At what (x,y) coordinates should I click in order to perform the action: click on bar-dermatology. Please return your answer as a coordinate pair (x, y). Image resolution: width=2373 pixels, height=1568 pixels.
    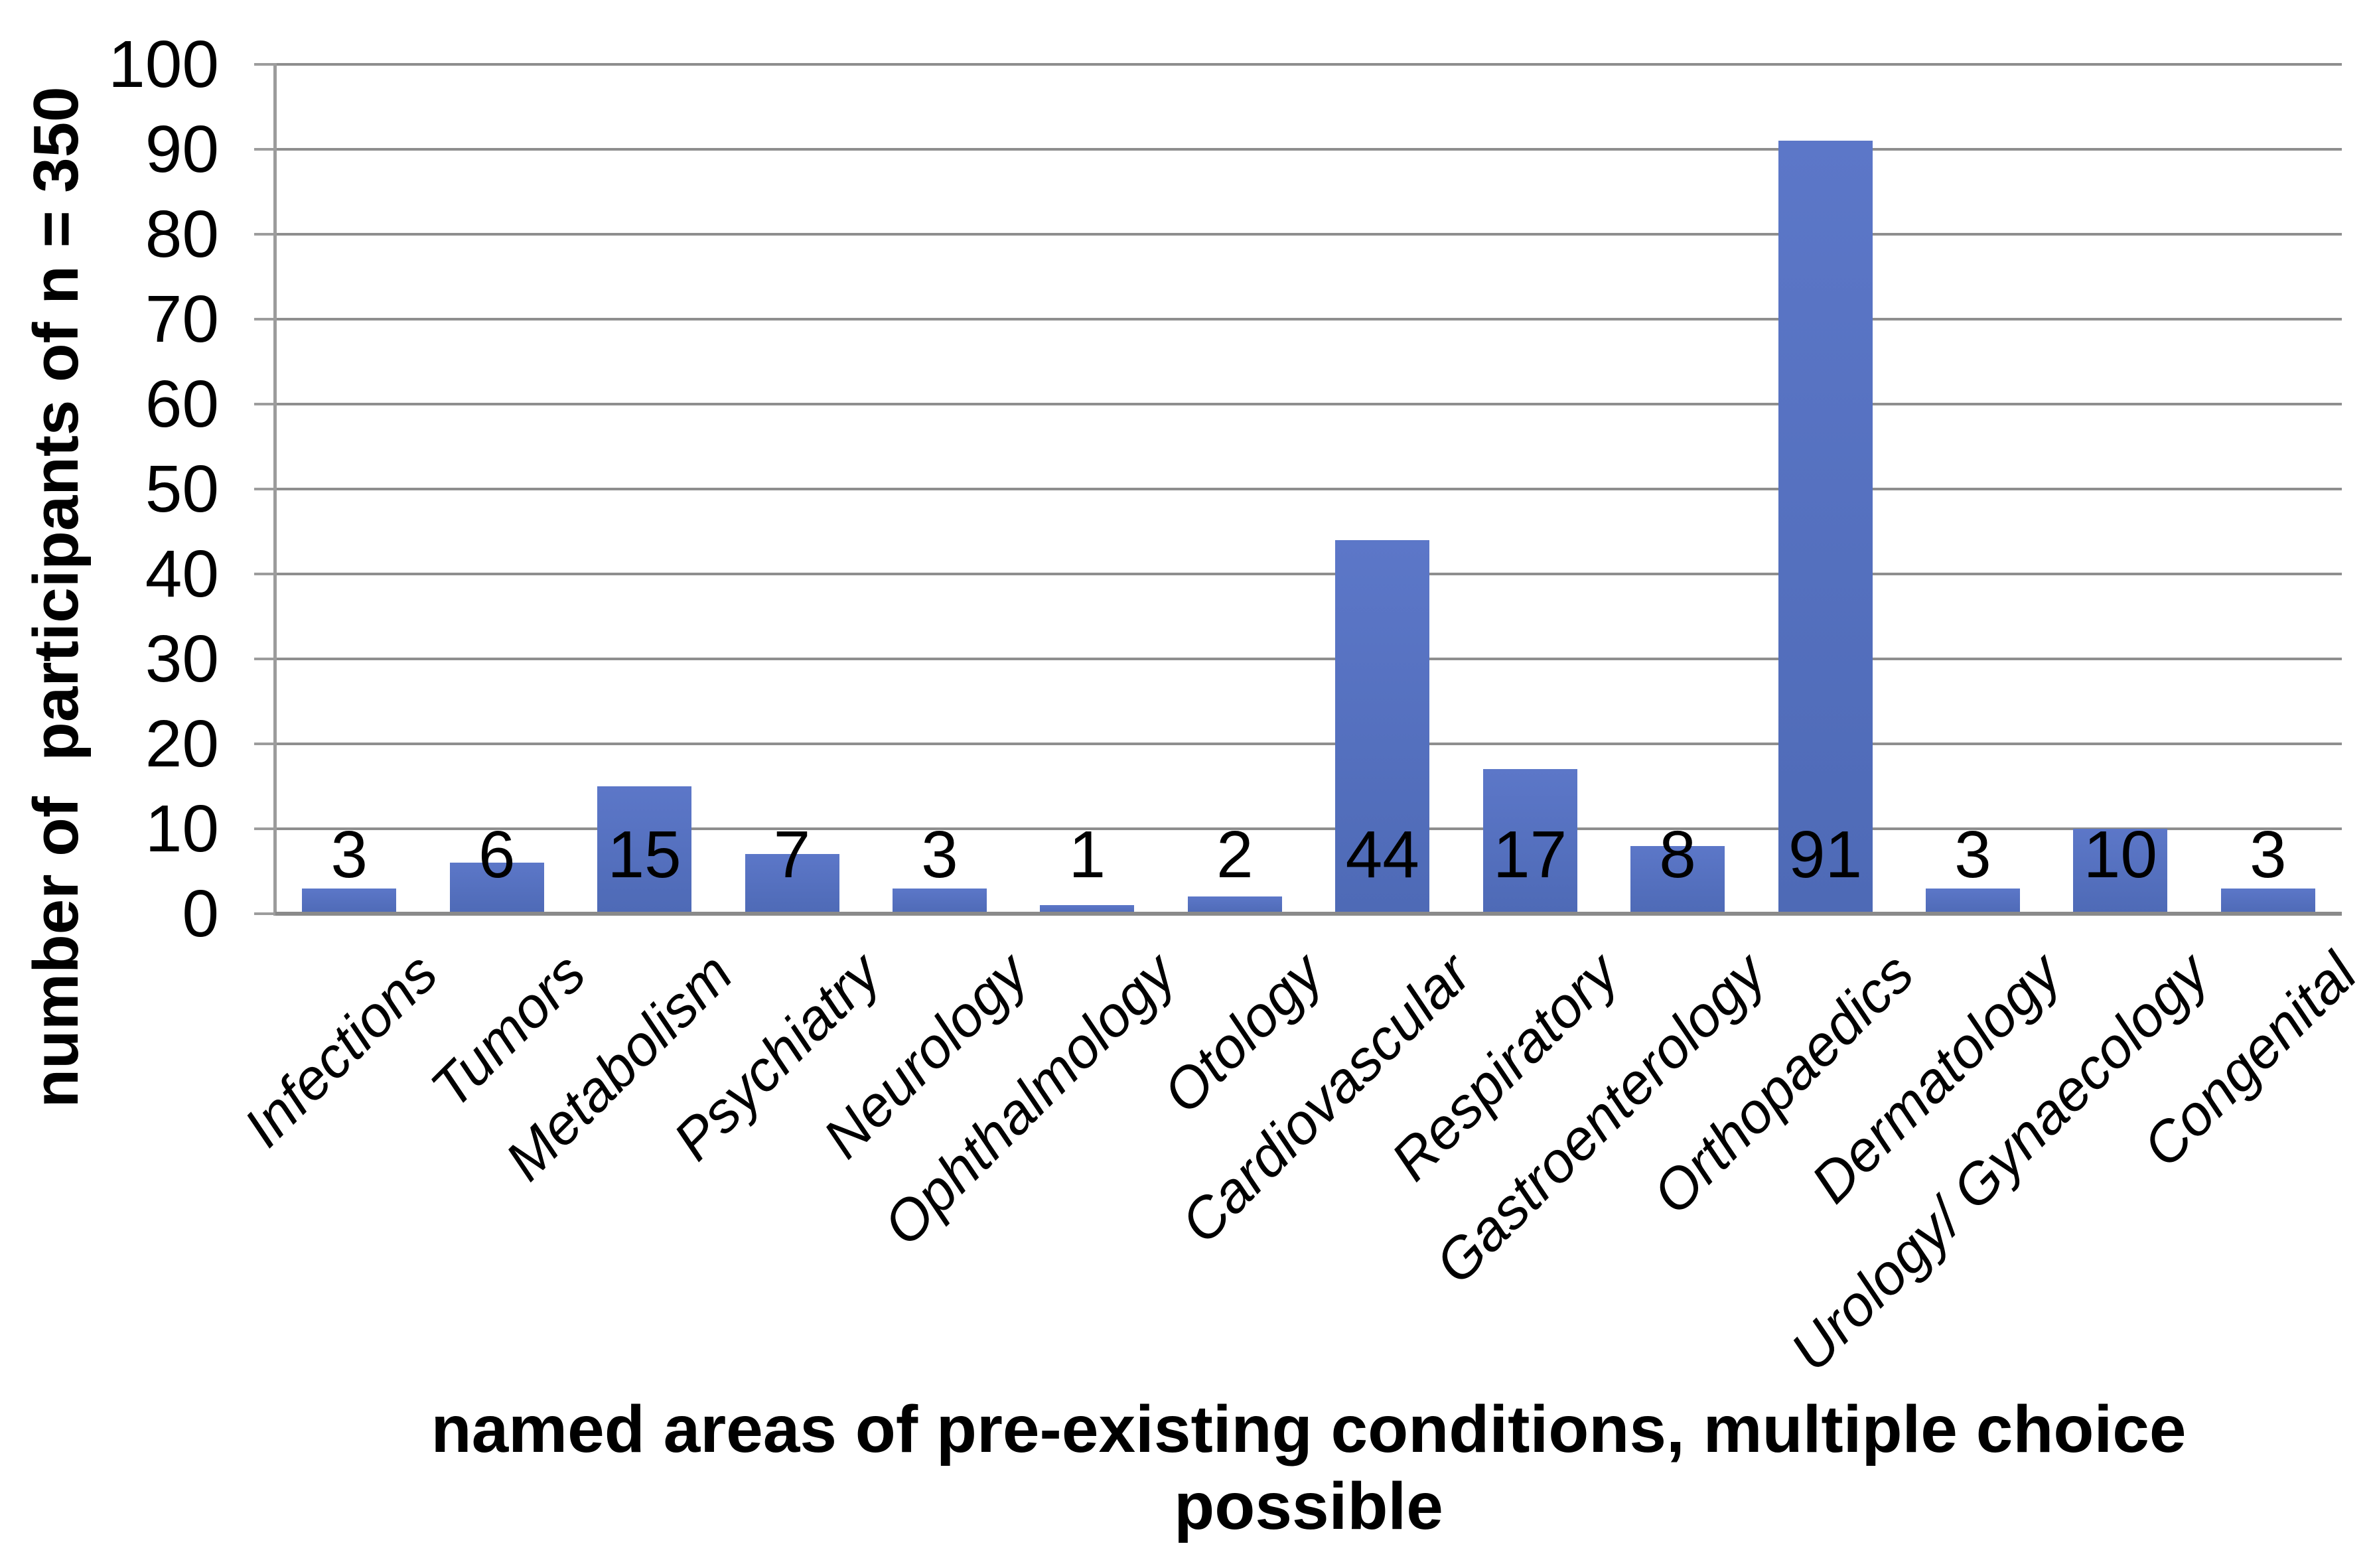
    Looking at the image, I should click on (1972, 901).